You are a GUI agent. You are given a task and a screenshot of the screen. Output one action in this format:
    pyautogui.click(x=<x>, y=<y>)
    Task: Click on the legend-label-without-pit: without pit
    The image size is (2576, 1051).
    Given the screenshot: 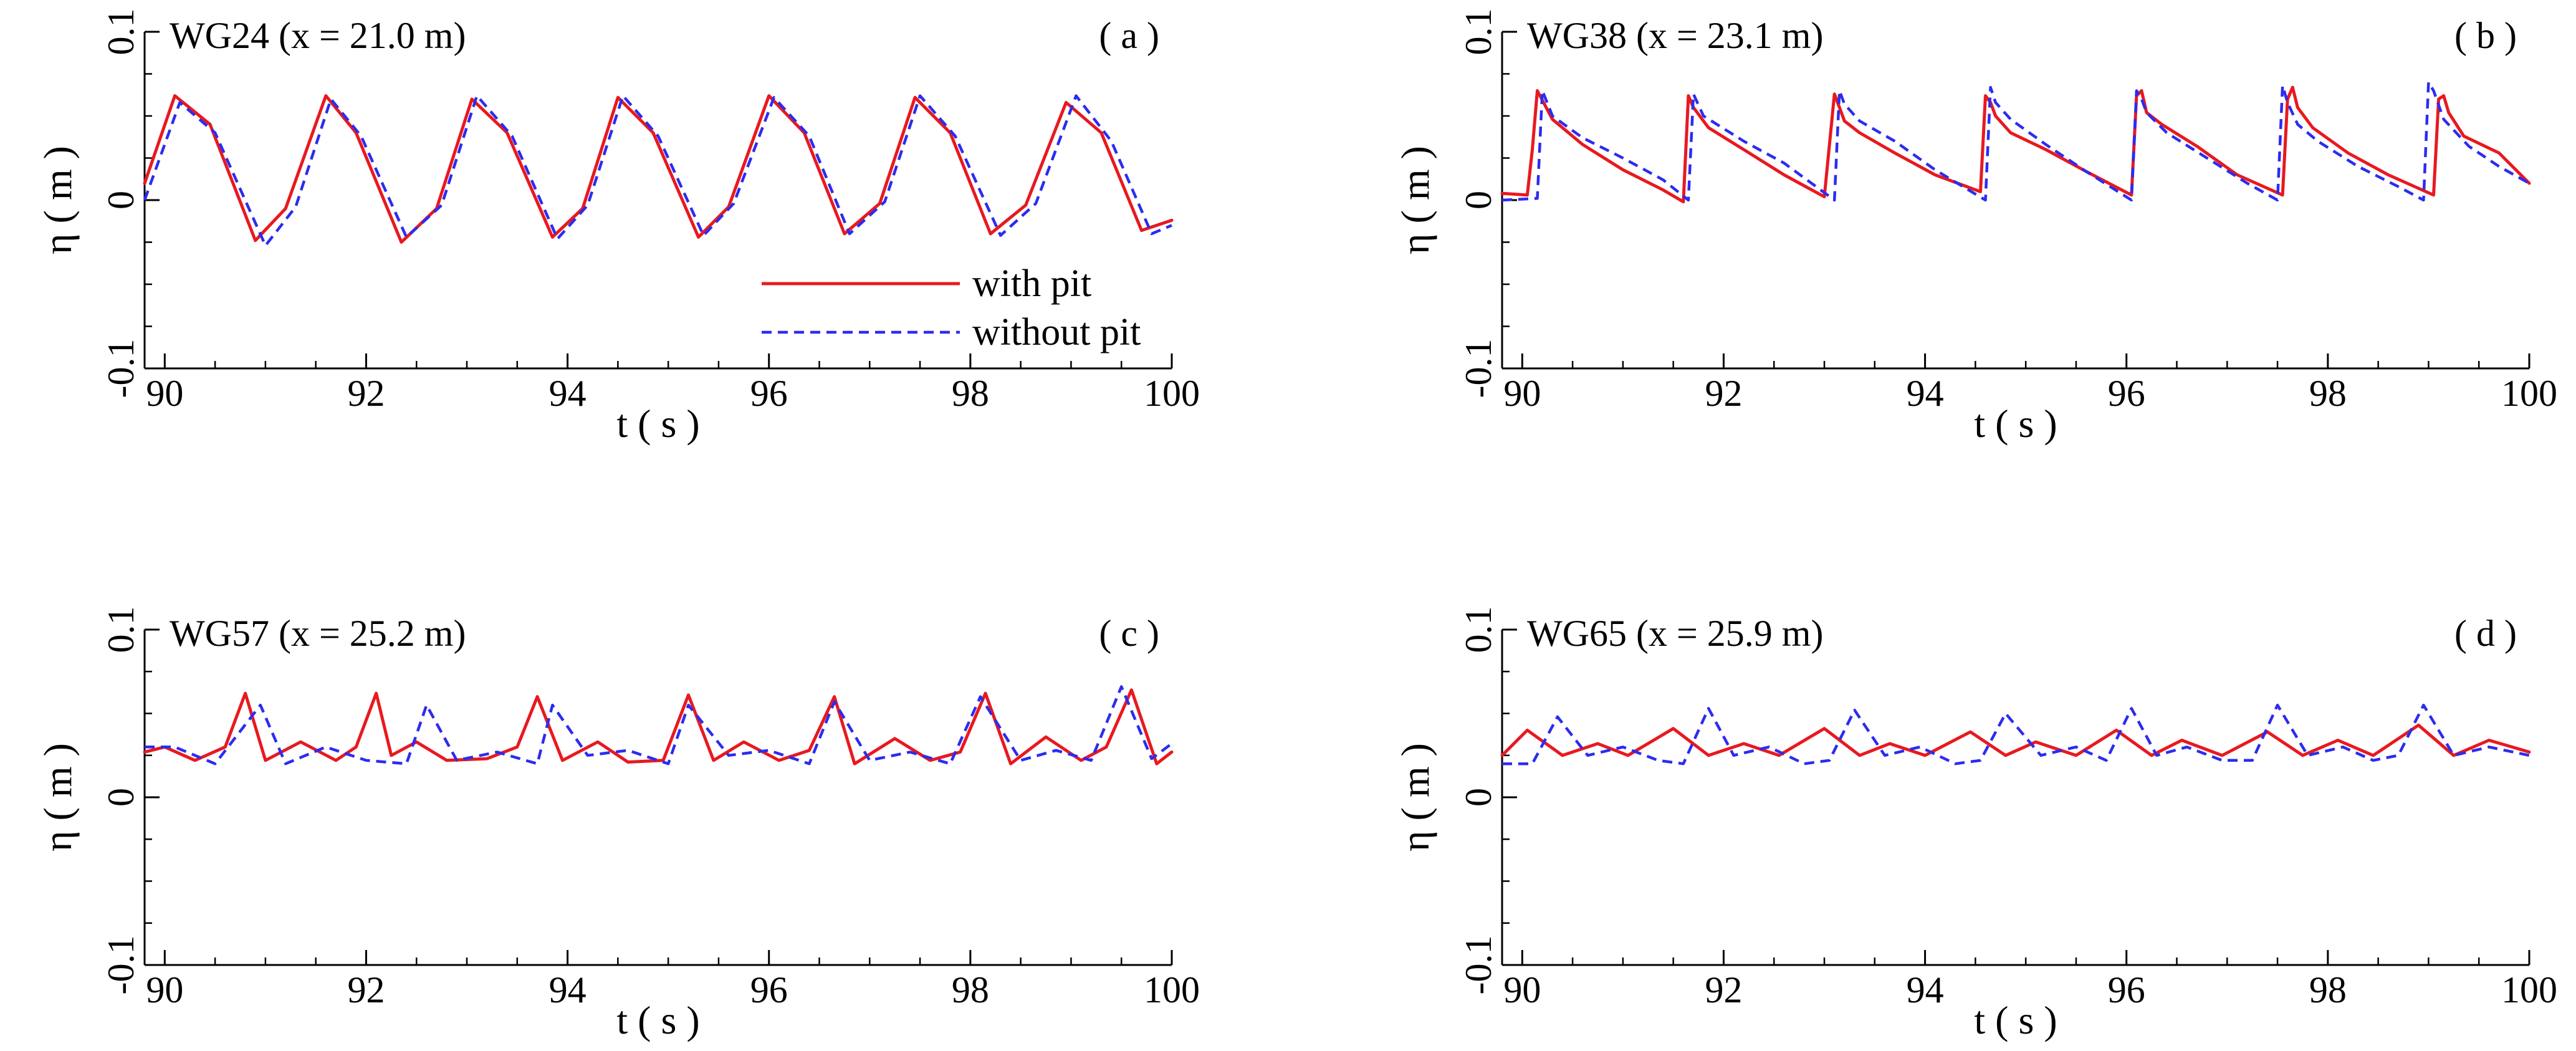 What is the action you would take?
    pyautogui.click(x=1057, y=332)
    